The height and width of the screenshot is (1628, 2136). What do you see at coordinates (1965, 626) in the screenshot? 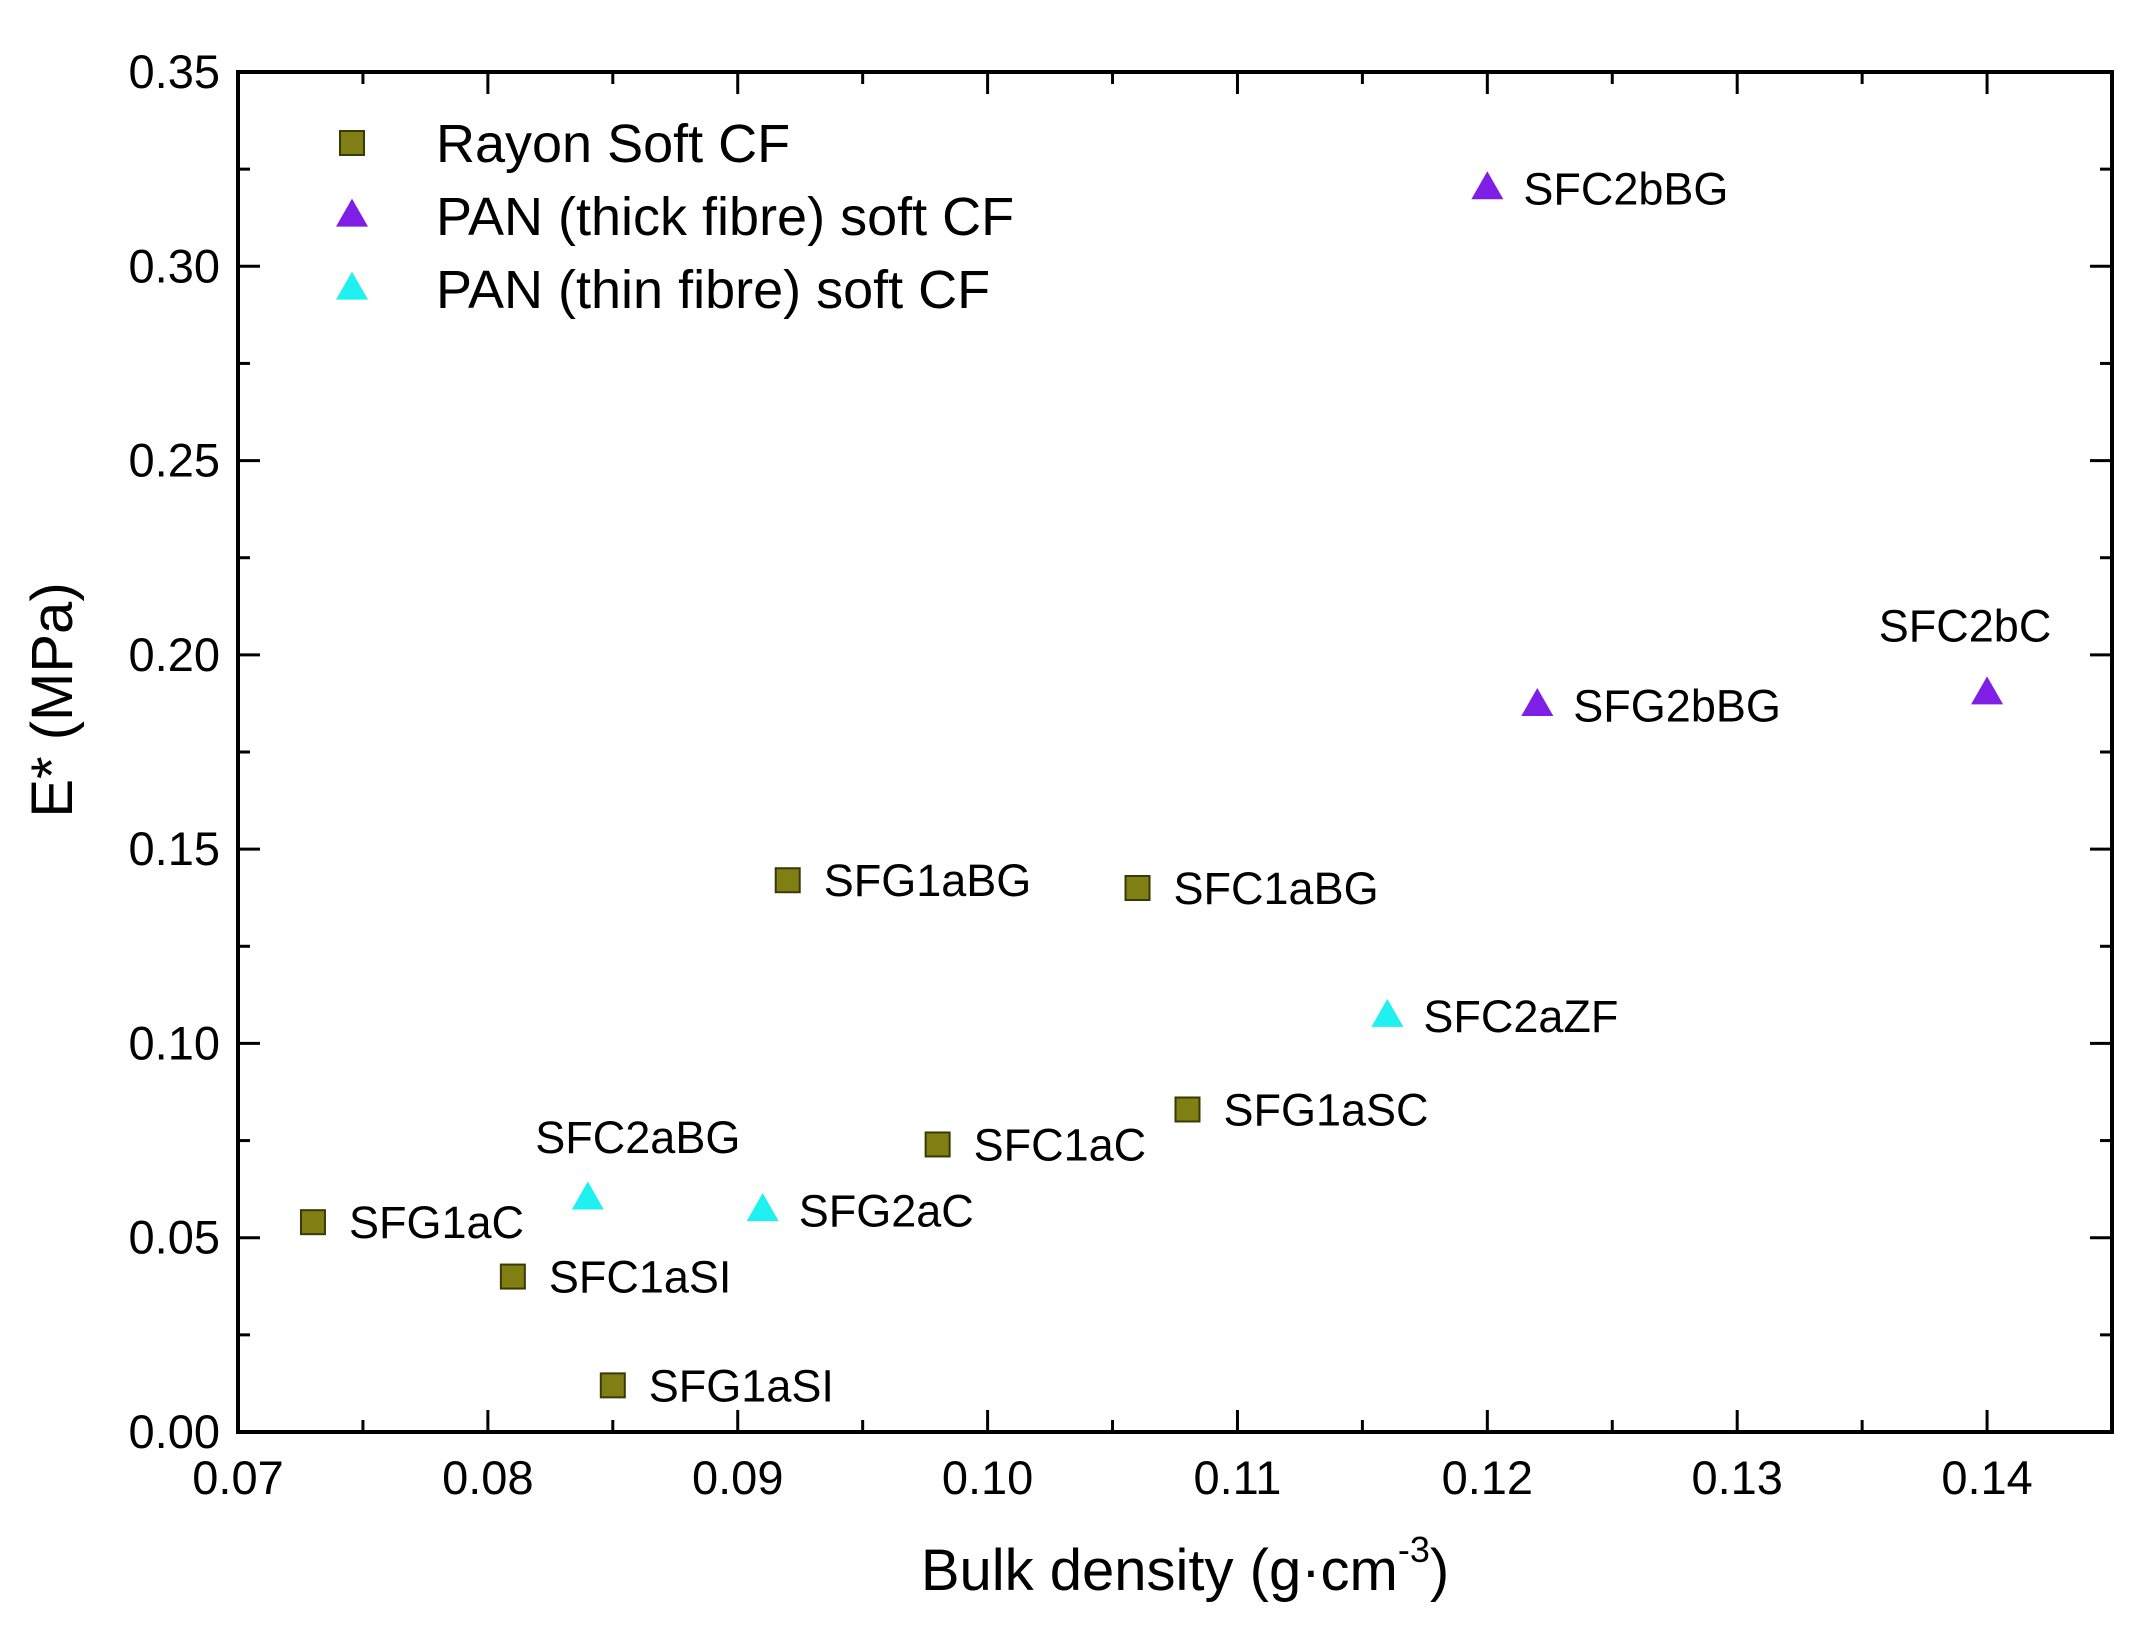
I see `point-label: SFC2bC` at bounding box center [1965, 626].